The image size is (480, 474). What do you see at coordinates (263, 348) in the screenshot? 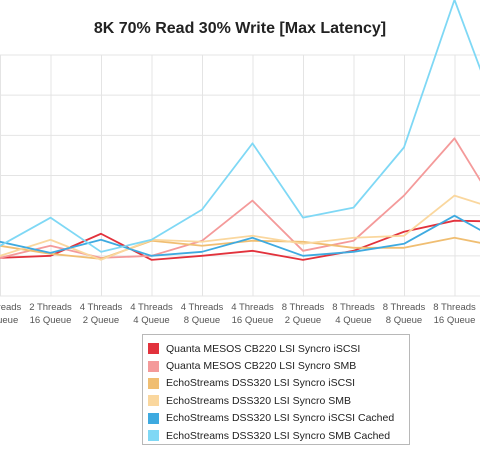
I see `legend-label: Quanta MESOS CB220 LSI Syncro iSCSI` at bounding box center [263, 348].